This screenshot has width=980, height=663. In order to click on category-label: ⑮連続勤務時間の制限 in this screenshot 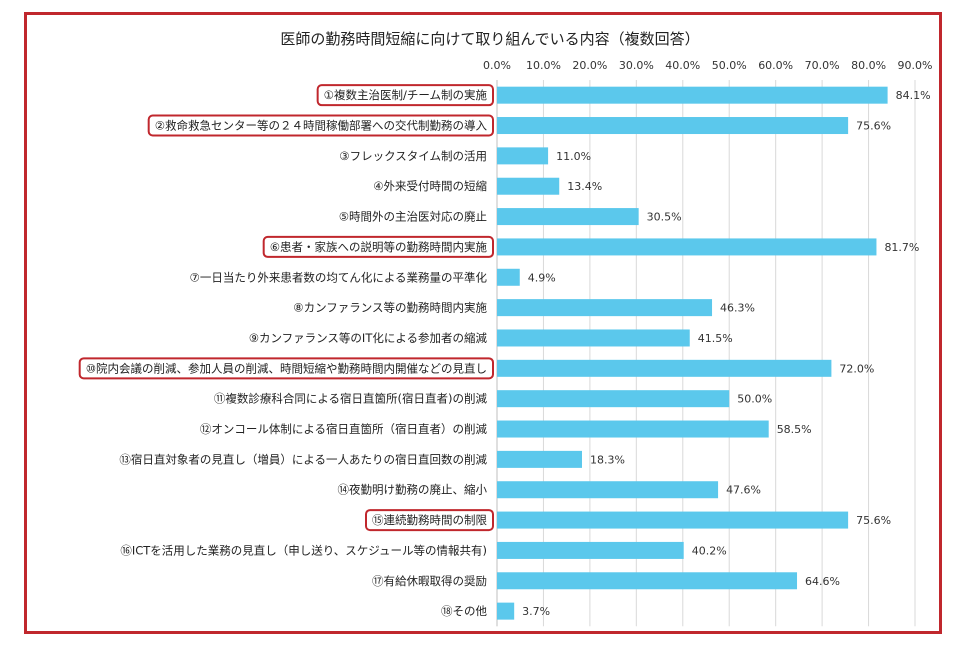, I will do `click(429, 520)`.